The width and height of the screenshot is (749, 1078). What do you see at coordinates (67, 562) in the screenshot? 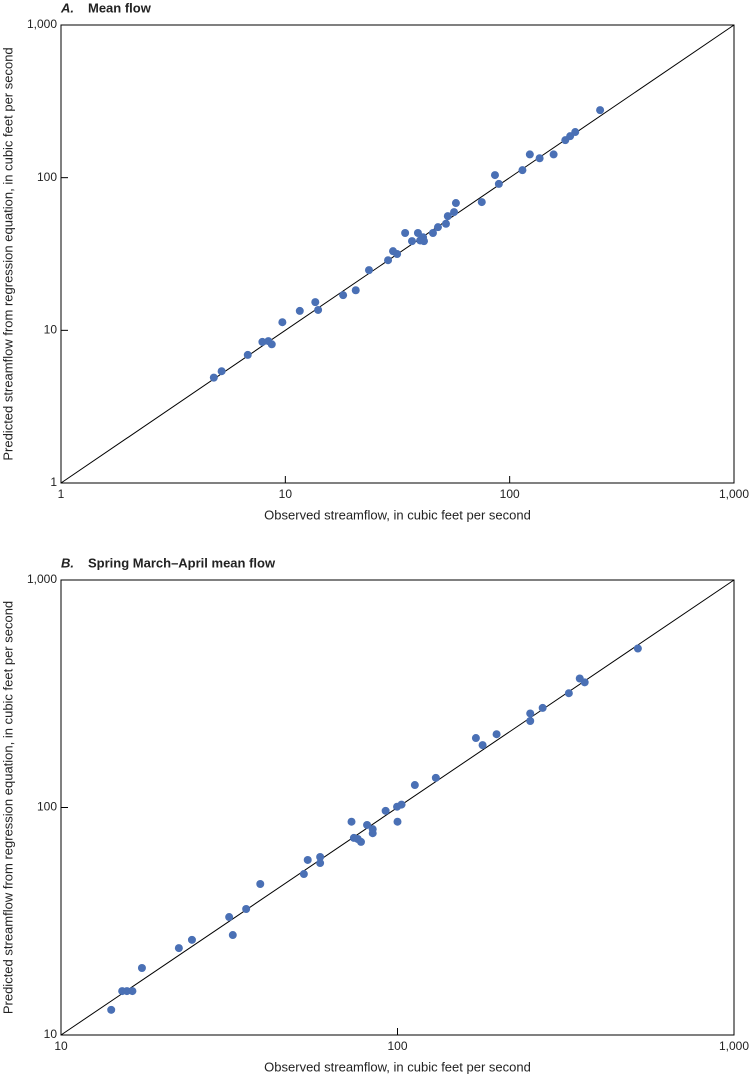
I see `panel-label: B.` at bounding box center [67, 562].